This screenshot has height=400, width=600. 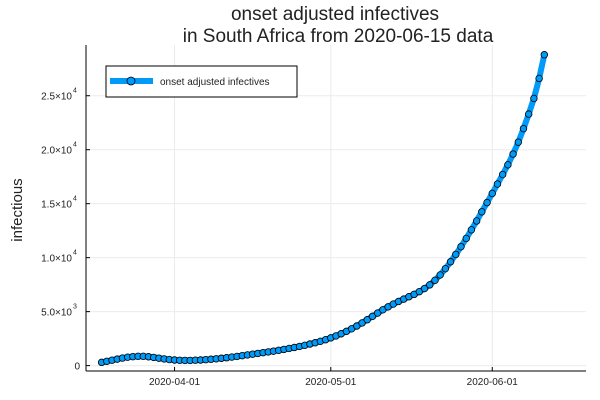 What do you see at coordinates (56, 259) in the screenshot?
I see `y-tick-label: 1.0×10` at bounding box center [56, 259].